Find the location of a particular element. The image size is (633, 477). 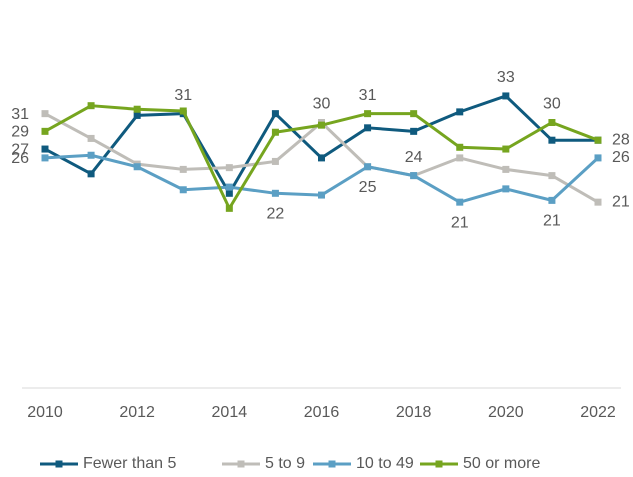

x-tick-label: 2010 is located at coordinates (45, 412).